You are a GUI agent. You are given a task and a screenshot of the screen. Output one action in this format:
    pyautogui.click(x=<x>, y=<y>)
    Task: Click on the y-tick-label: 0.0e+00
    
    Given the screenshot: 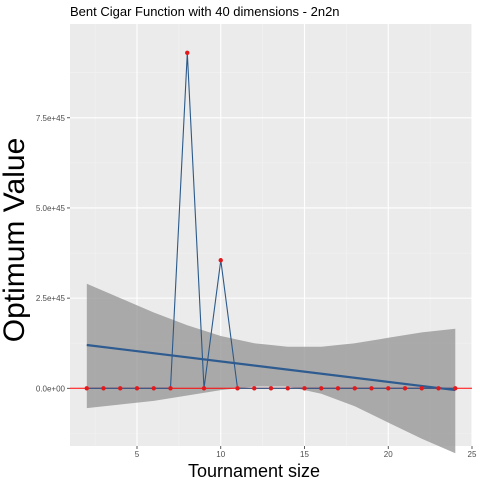 What is the action you would take?
    pyautogui.click(x=51, y=388)
    